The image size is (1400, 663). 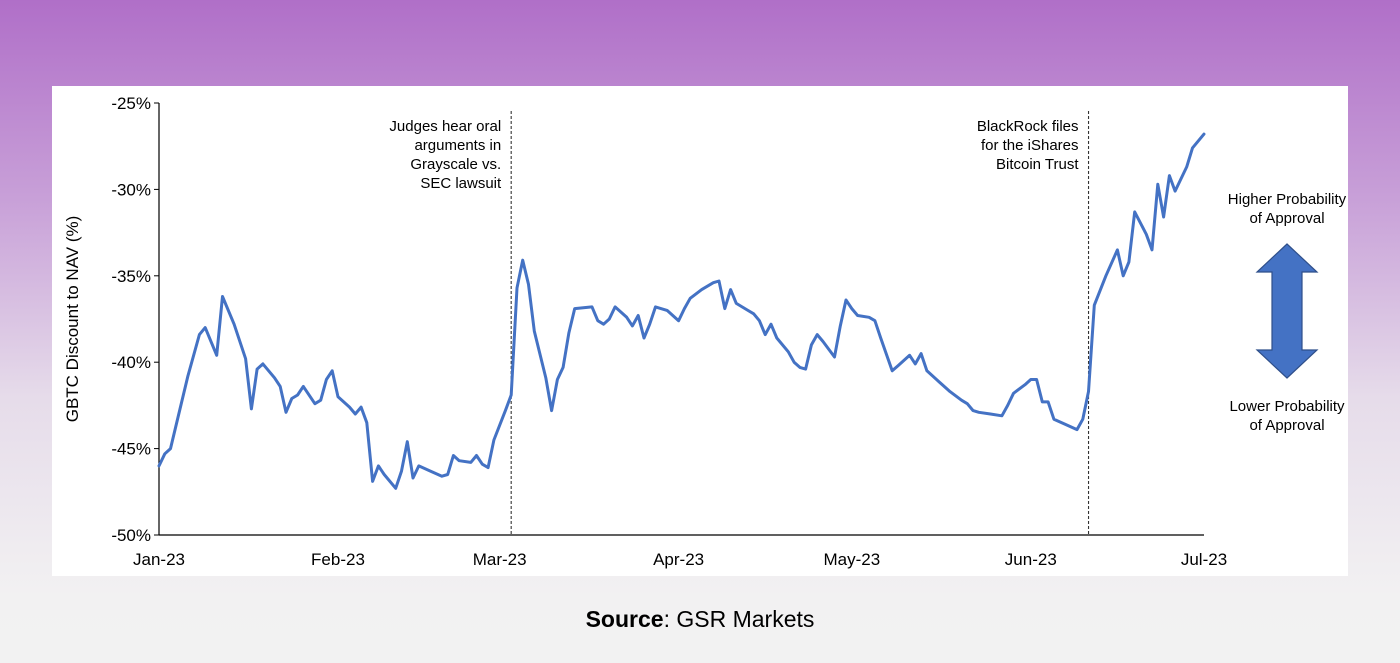 What do you see at coordinates (131, 535) in the screenshot?
I see `y-tick-label: -50%` at bounding box center [131, 535].